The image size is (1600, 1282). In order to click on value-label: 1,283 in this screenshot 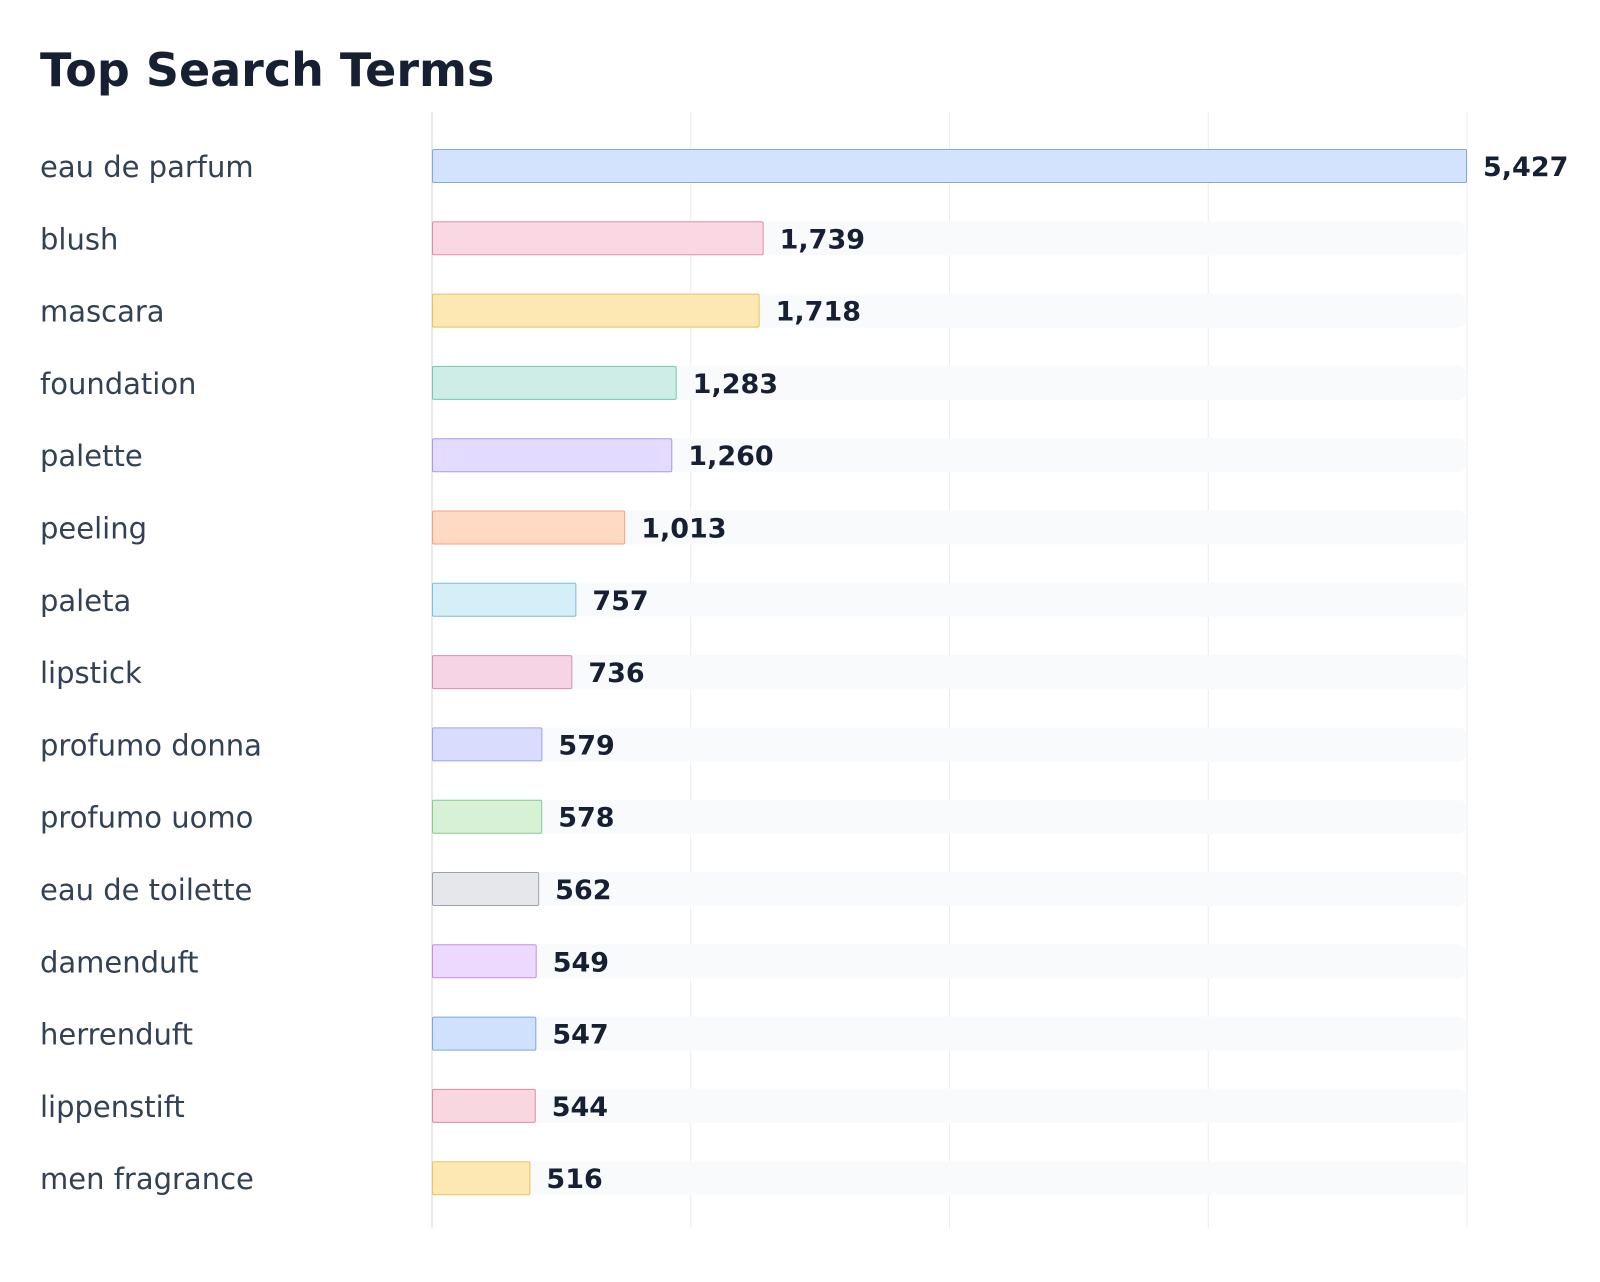, I will do `click(735, 384)`.